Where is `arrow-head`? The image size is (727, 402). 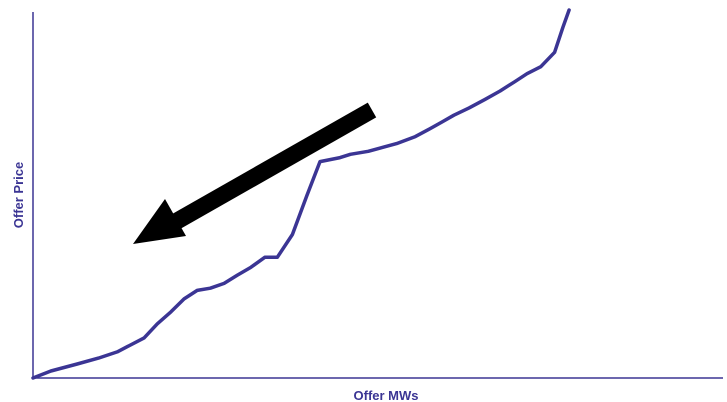 arrow-head is located at coordinates (159, 221).